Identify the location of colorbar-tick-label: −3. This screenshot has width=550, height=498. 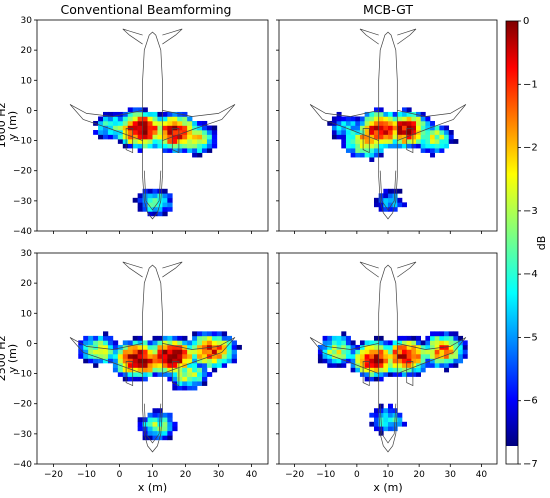
(530, 211).